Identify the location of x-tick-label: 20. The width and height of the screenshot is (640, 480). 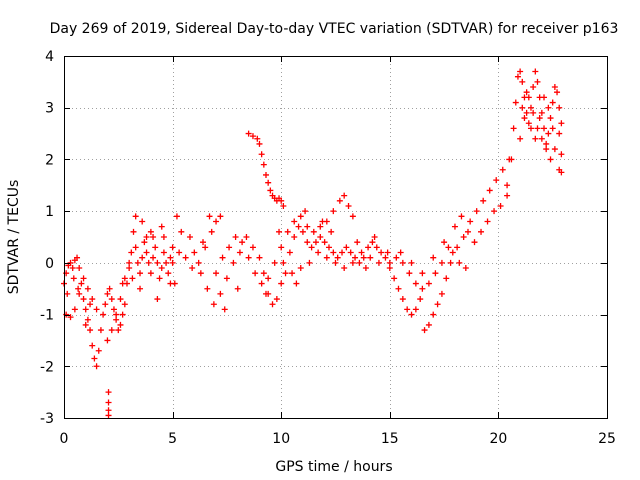
(498, 439).